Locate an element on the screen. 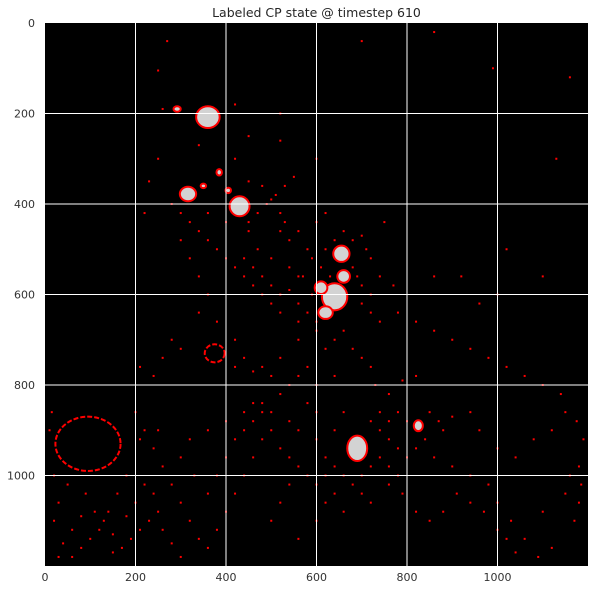 The image size is (595, 593). x-tick-label: 800 is located at coordinates (407, 577).